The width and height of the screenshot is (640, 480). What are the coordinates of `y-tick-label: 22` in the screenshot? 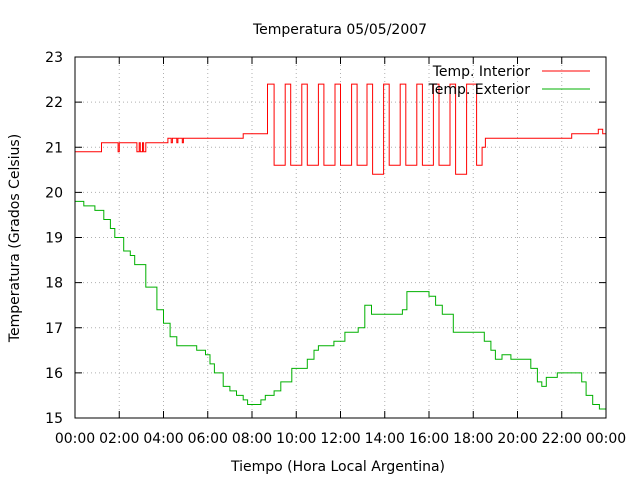 It's located at (54, 103).